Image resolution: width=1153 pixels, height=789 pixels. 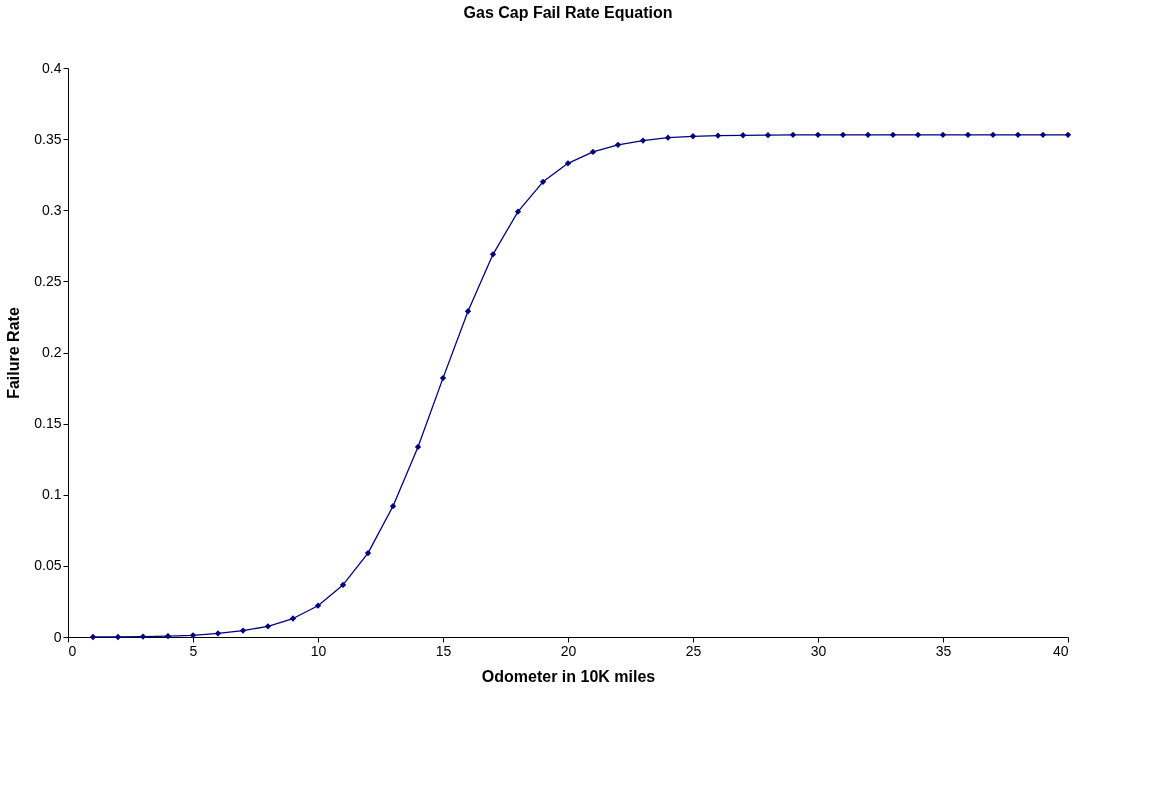 What do you see at coordinates (568, 650) in the screenshot?
I see `x-tick-label: 20` at bounding box center [568, 650].